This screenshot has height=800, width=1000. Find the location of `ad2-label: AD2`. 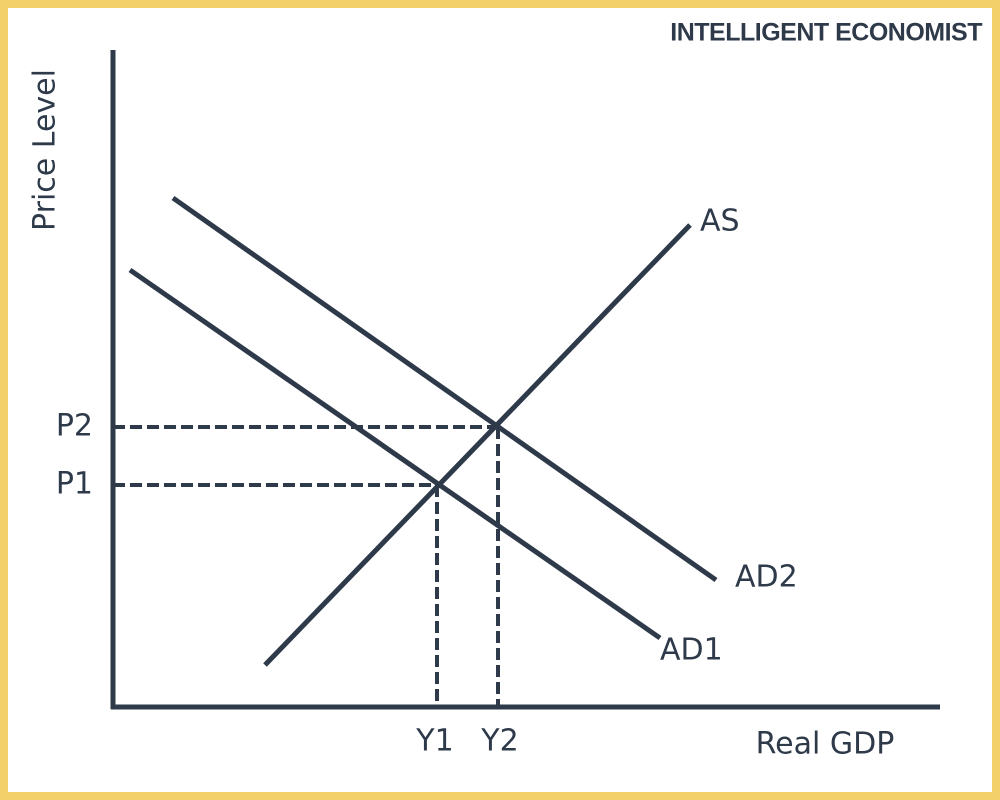

ad2-label: AD2 is located at coordinates (766, 577).